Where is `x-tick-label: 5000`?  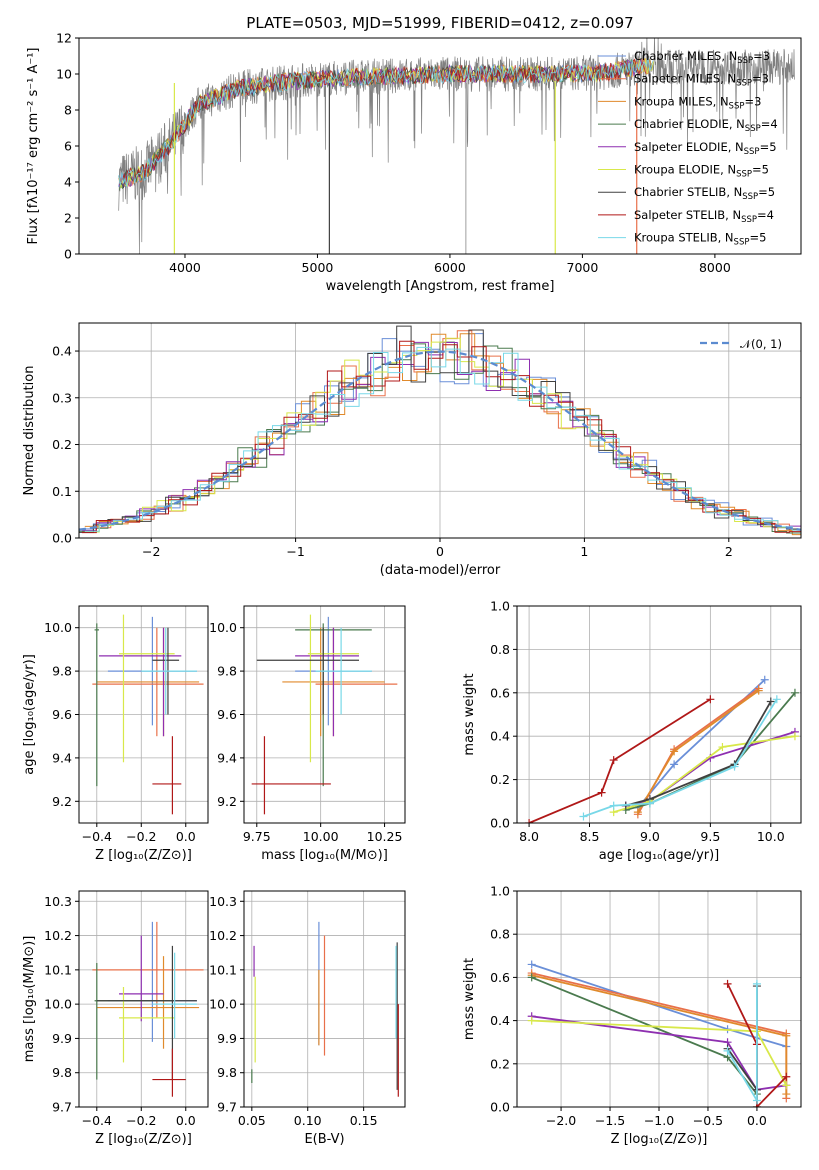 x-tick-label: 5000 is located at coordinates (318, 267).